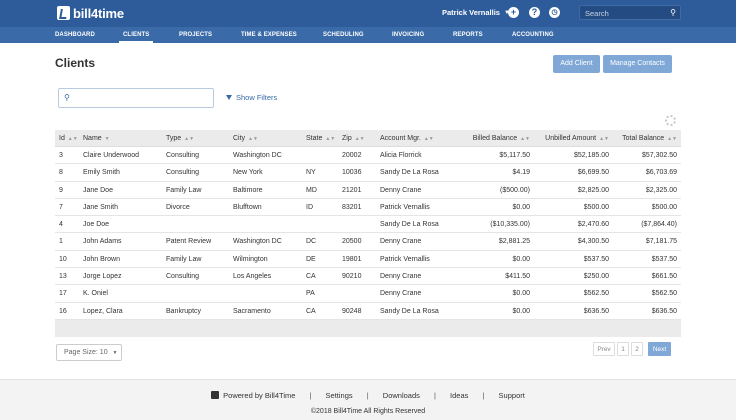  What do you see at coordinates (659, 155) in the screenshot?
I see `table-cell: $57,302.50` at bounding box center [659, 155].